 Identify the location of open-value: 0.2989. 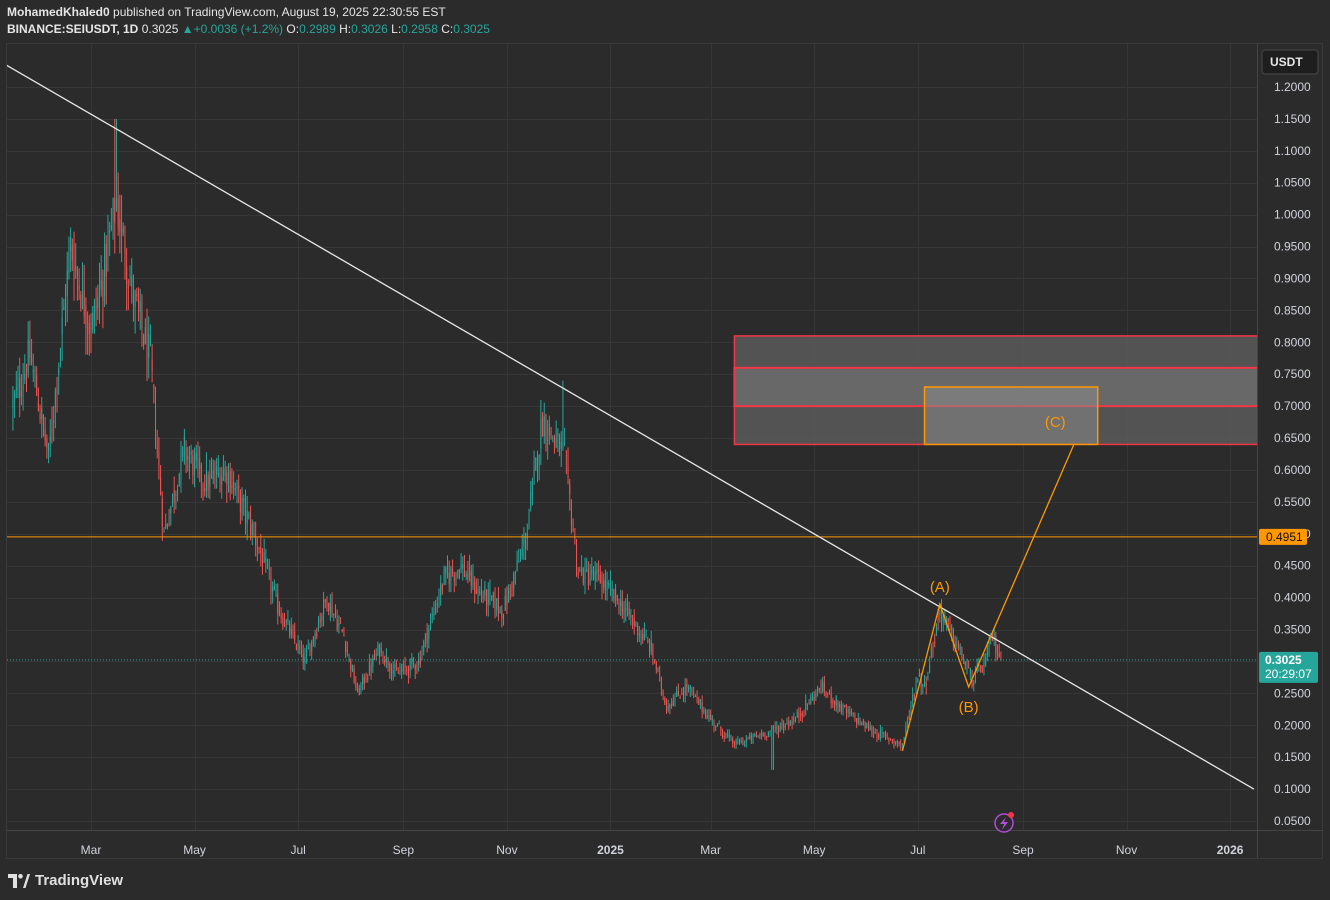
(317, 29).